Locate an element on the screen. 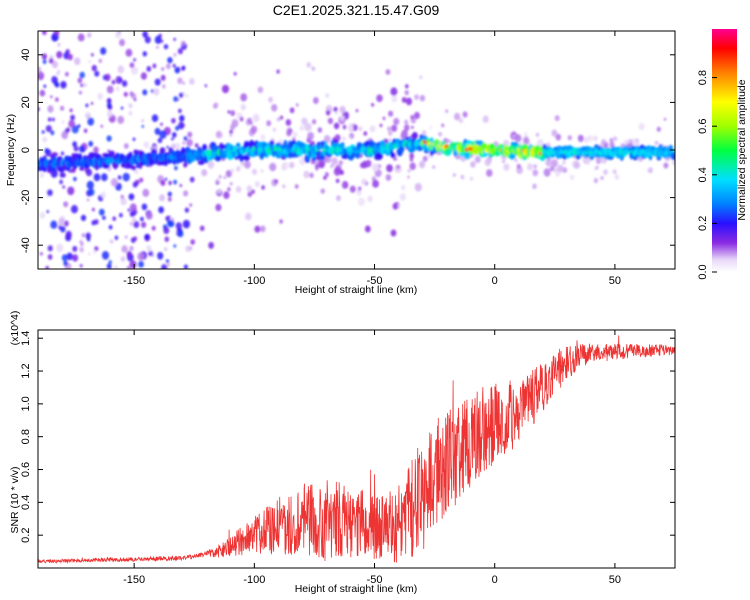 The height and width of the screenshot is (600, 750). x-tick-label: -150 is located at coordinates (134, 580).